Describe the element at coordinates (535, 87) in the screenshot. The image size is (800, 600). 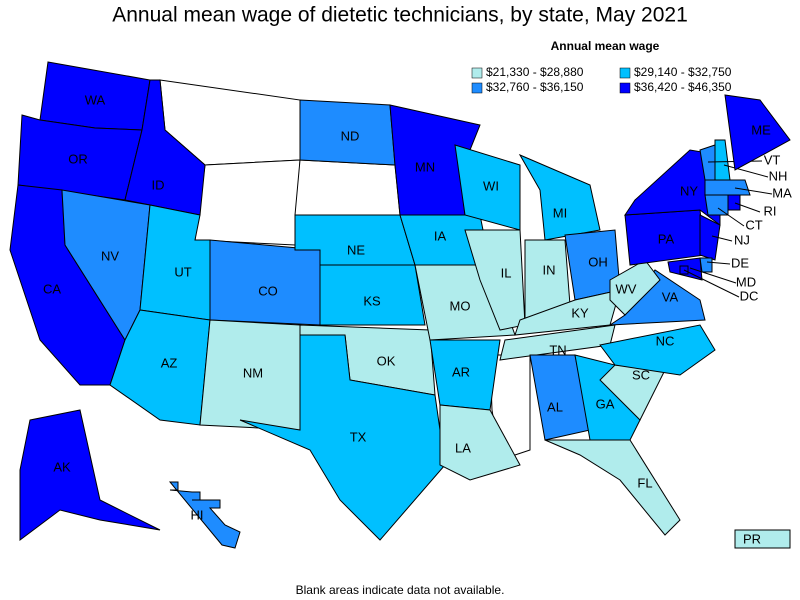
I see `legend-label: $32,760 - $36,150` at that location.